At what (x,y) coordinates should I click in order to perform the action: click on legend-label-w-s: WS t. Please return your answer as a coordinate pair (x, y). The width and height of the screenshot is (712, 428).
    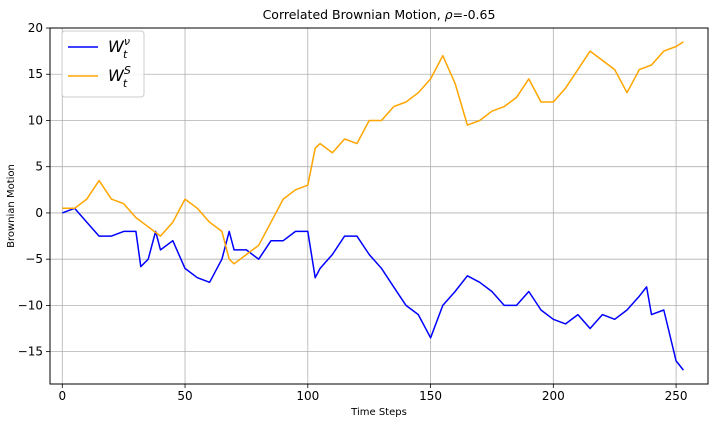
    Looking at the image, I should click on (119, 77).